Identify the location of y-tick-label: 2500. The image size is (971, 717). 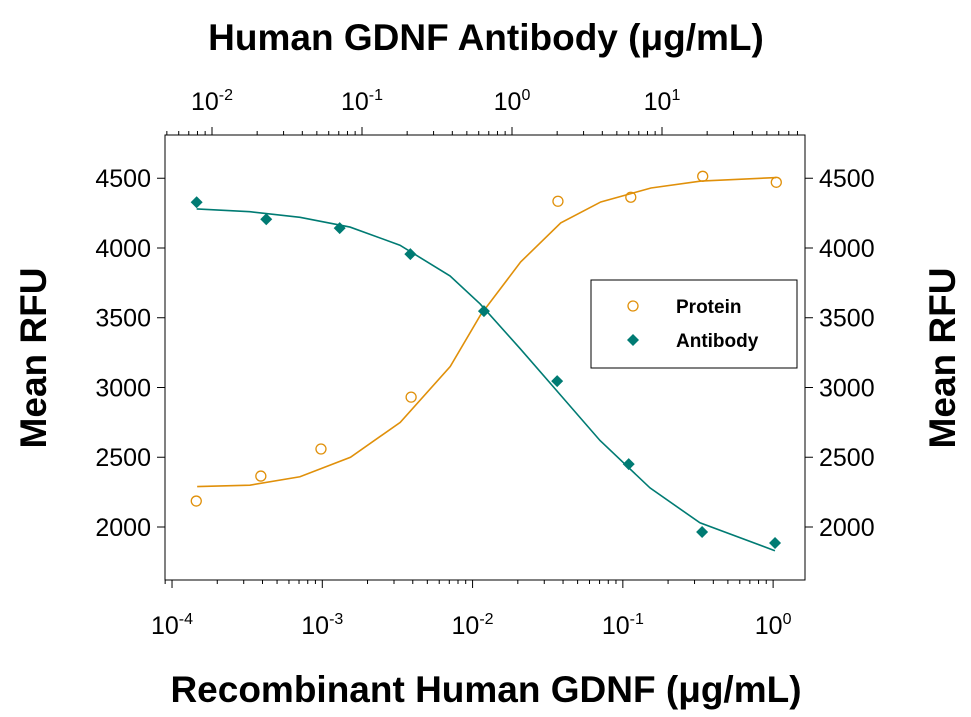
(123, 458).